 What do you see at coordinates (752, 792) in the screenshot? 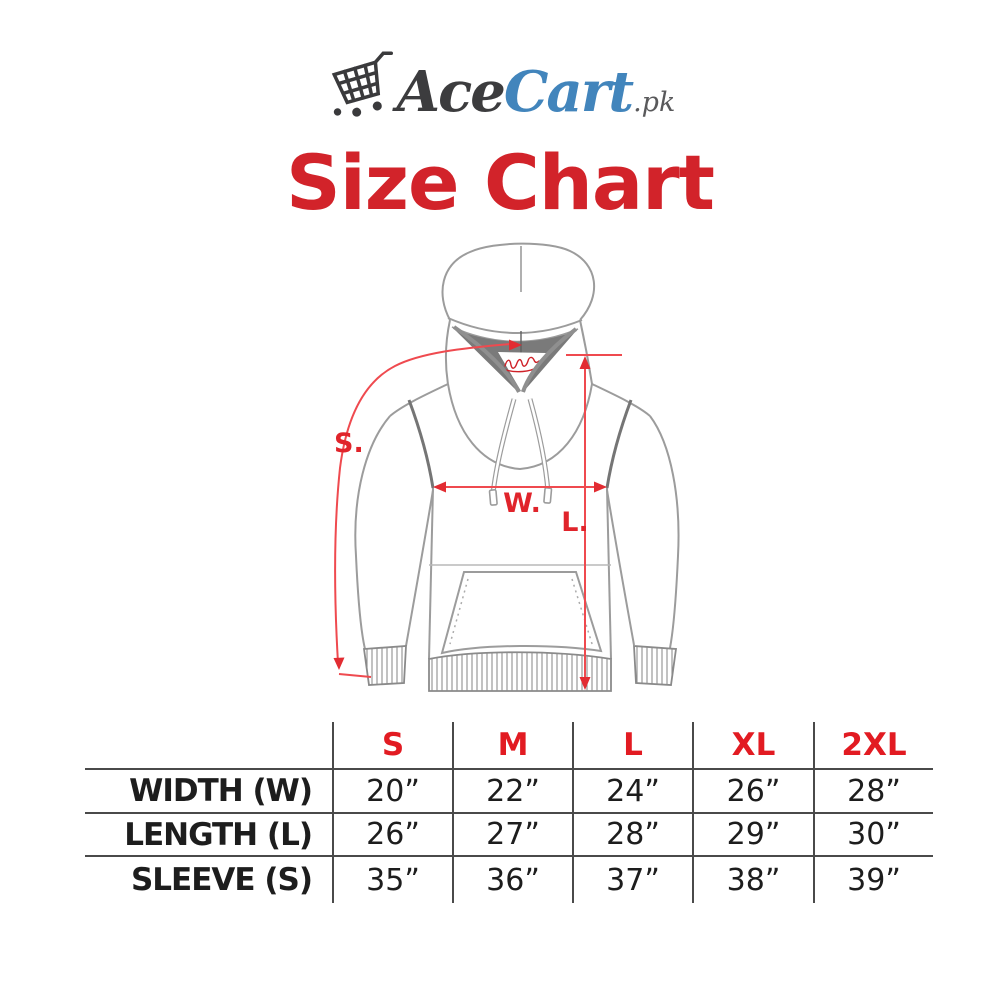
I see `width-value-xl: 26”` at bounding box center [752, 792].